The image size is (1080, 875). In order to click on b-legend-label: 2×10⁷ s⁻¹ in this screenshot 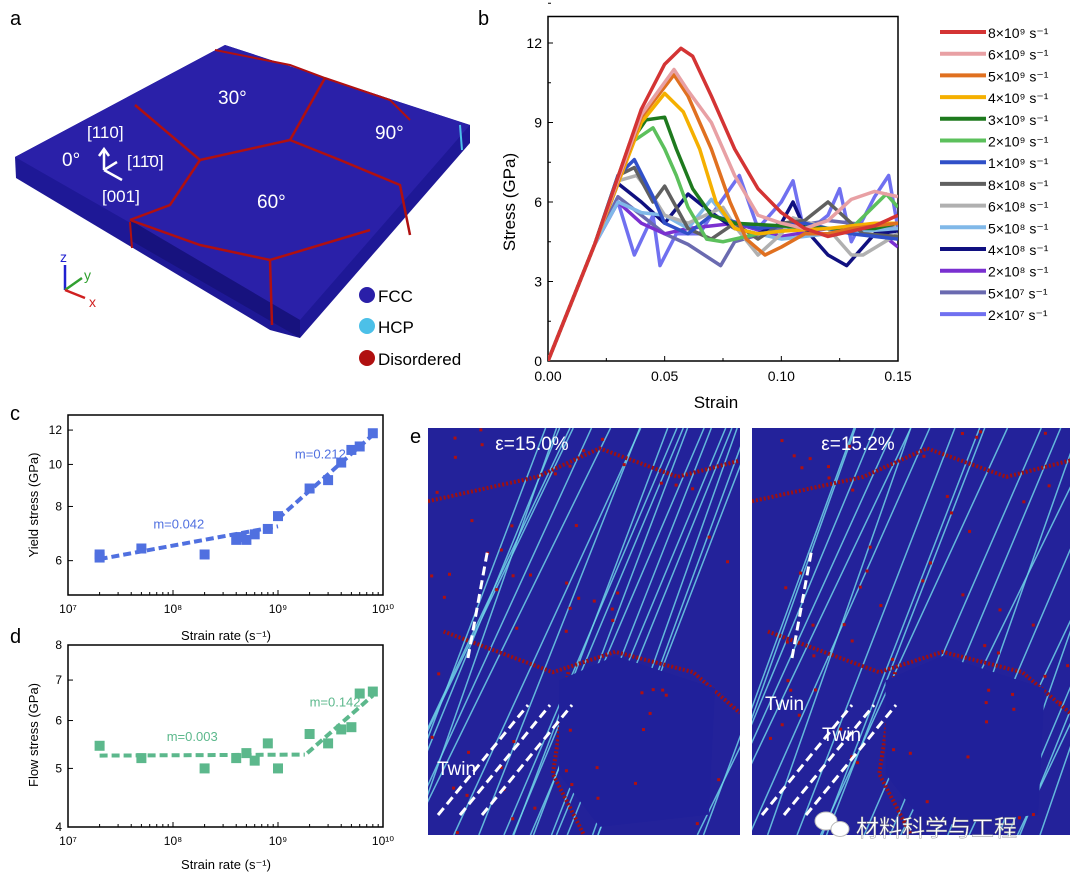, I will do `click(1018, 315)`.